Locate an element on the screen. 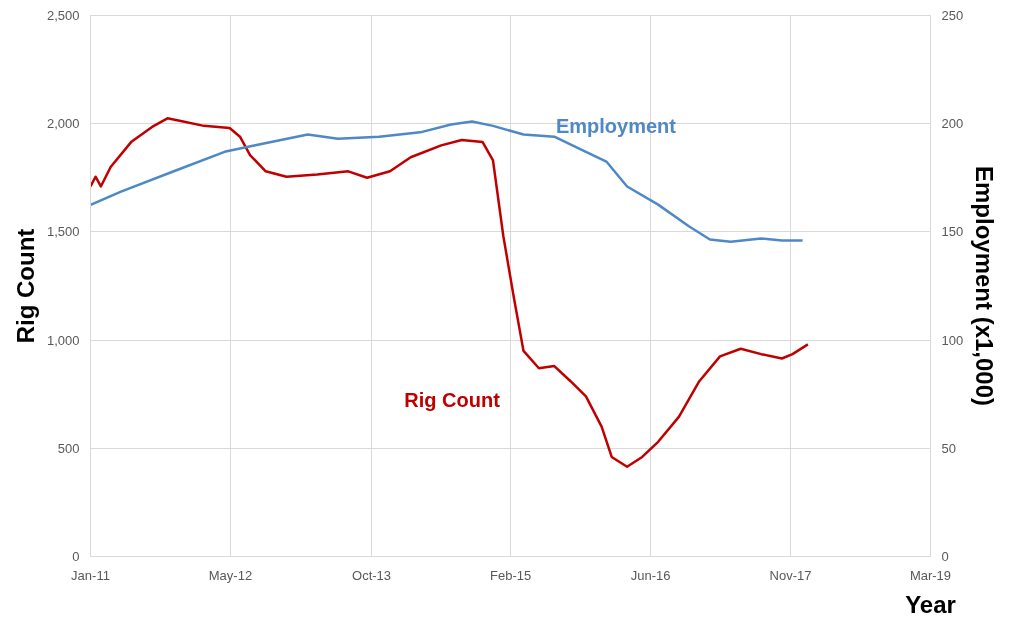 The image size is (1025, 625). x-tick-label: Jan-11 is located at coordinates (90, 575).